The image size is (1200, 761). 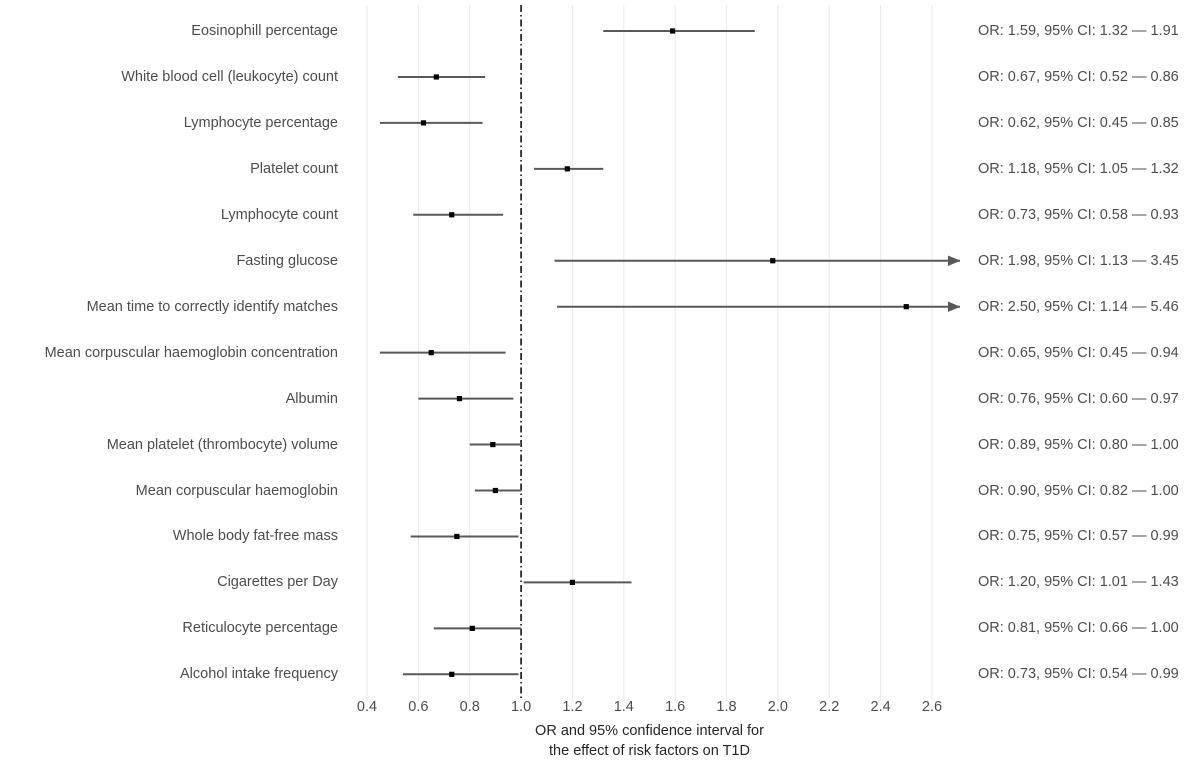 I want to click on row-label: Reticulocyte percentage, so click(x=260, y=628).